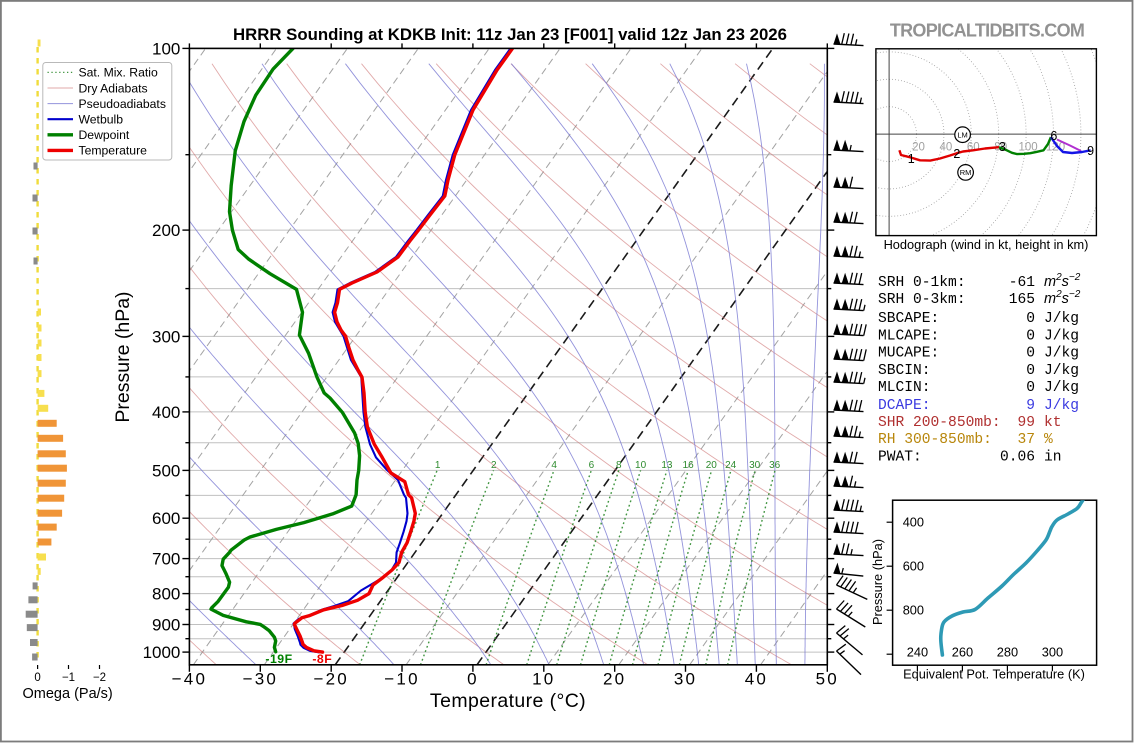 The width and height of the screenshot is (1134, 748). I want to click on svg-text: Wetbulb, so click(101, 120).